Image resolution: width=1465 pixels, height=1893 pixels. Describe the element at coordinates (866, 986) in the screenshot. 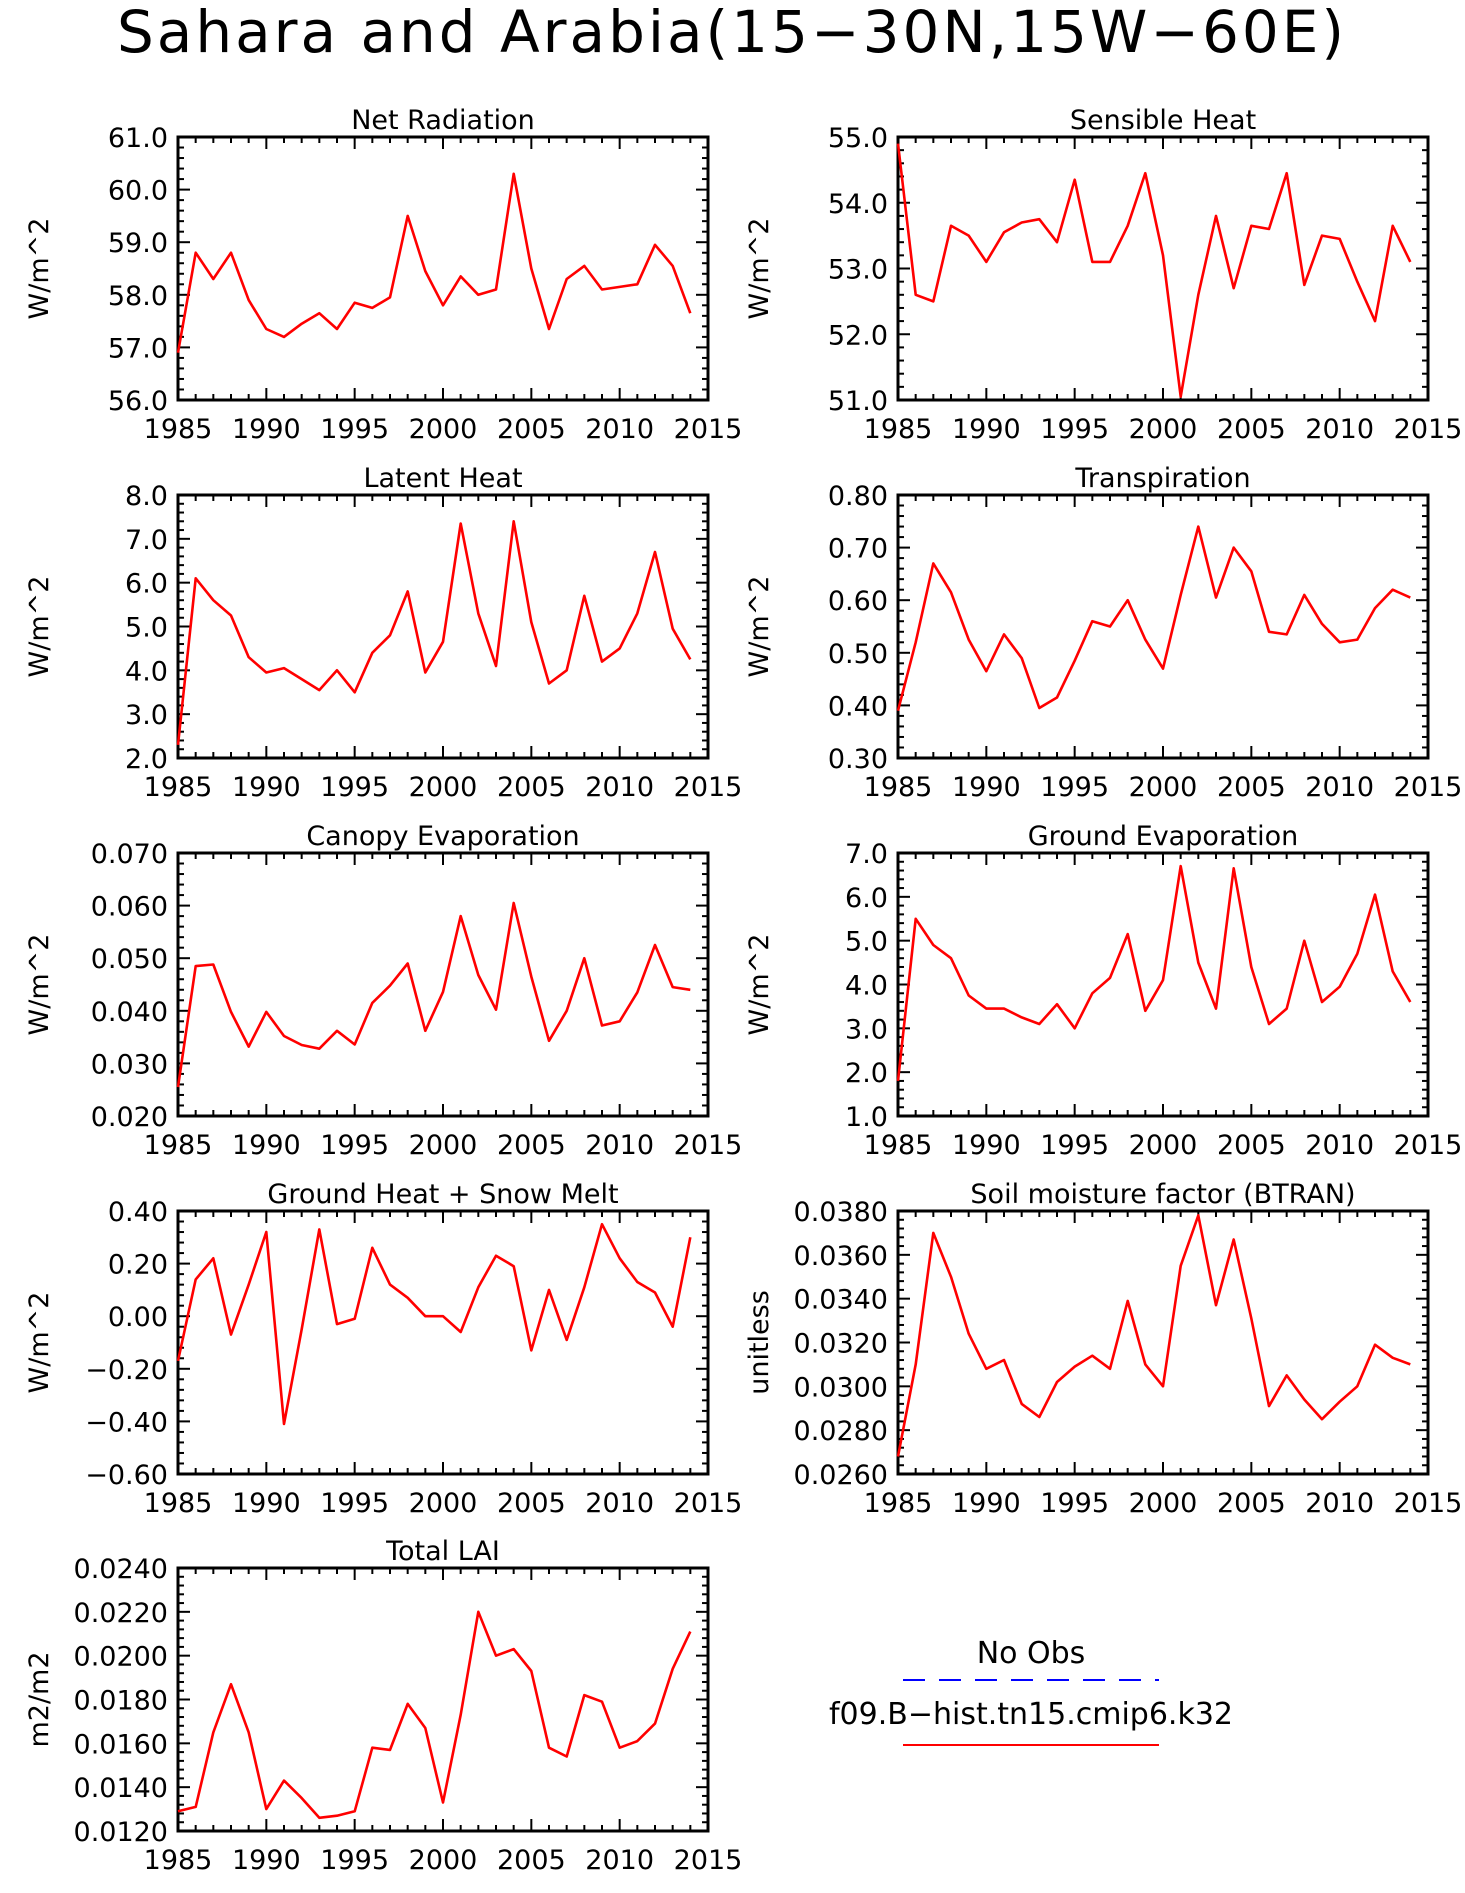

I see `y-tick-label: 4.0` at that location.